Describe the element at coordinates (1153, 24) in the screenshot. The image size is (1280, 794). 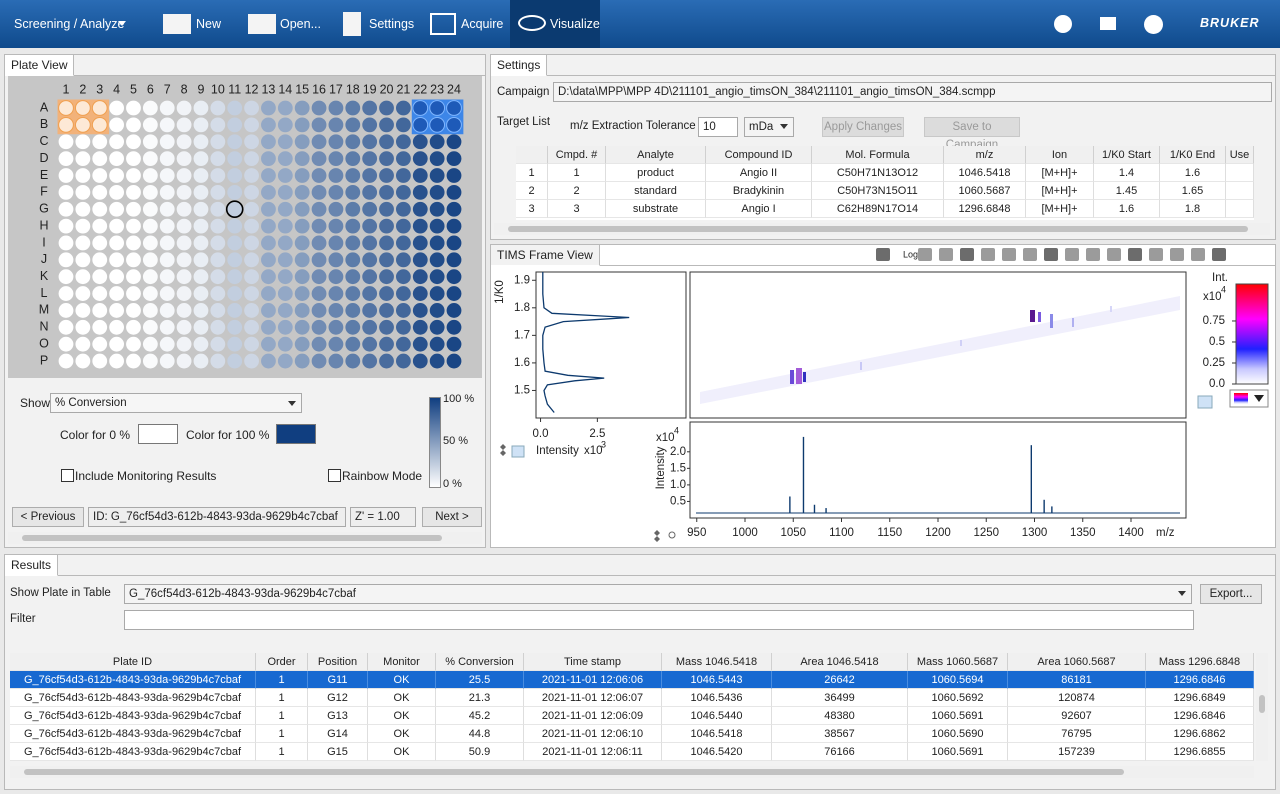
I see `help-icon` at that location.